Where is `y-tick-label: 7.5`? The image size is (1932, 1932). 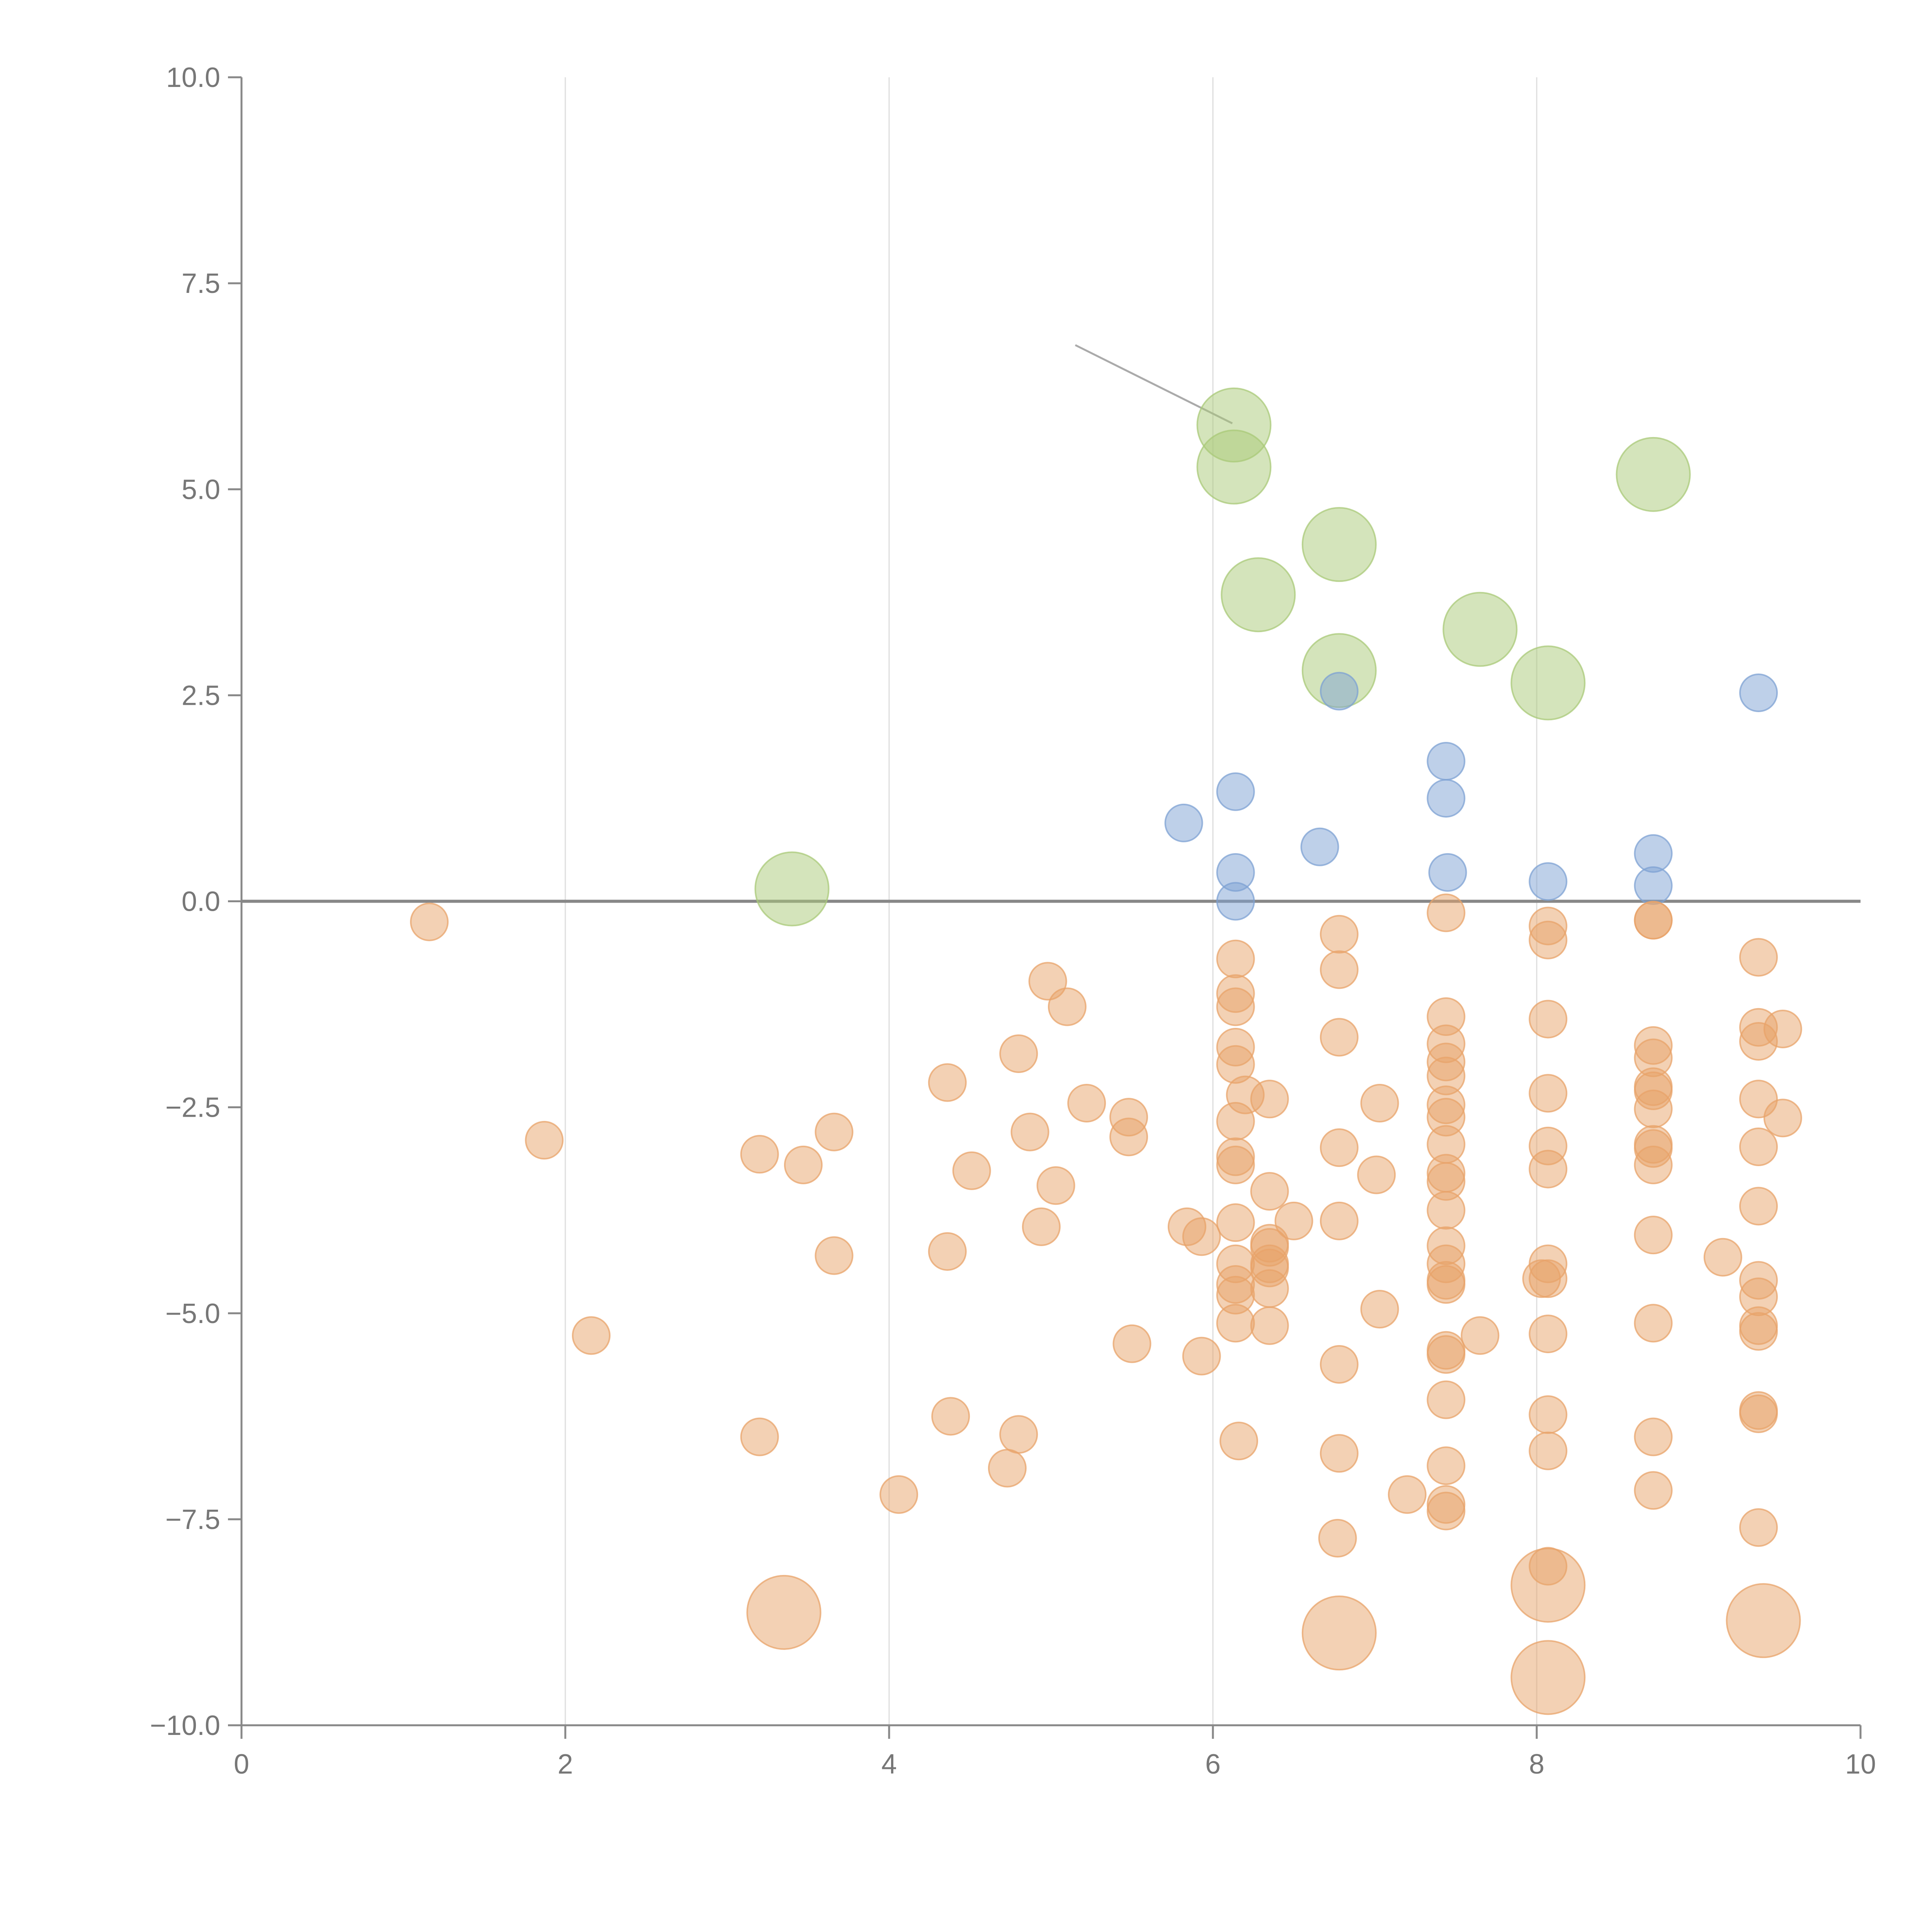
y-tick-label: 7.5 is located at coordinates (201, 284).